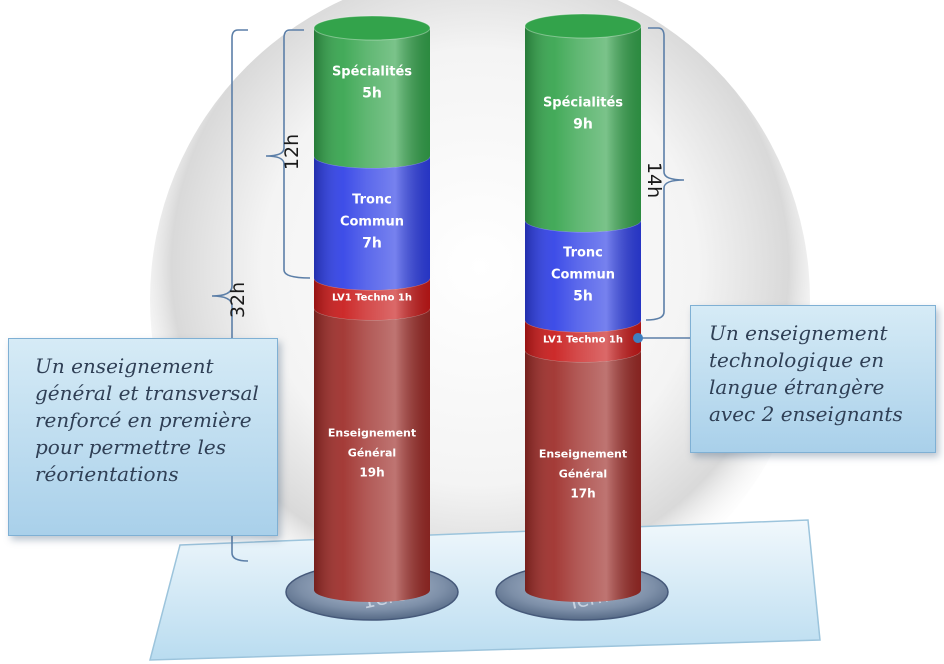  Describe the element at coordinates (372, 243) in the screenshot. I see `segment-label: 7h` at that location.